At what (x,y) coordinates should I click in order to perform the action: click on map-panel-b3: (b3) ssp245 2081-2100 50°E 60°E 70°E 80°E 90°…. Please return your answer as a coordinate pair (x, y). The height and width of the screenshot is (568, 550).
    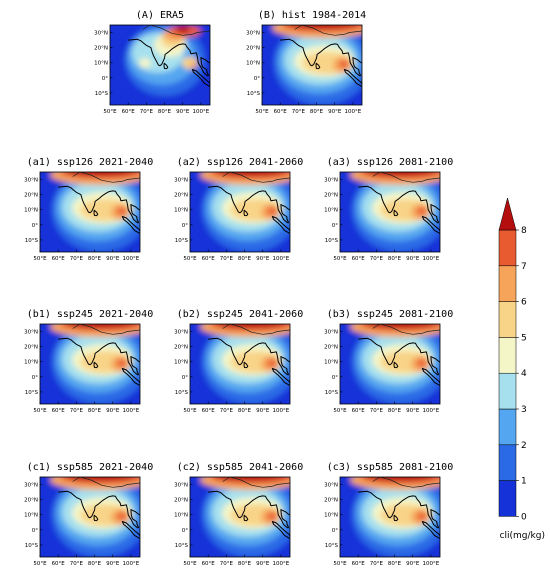
    Looking at the image, I should click on (388, 361).